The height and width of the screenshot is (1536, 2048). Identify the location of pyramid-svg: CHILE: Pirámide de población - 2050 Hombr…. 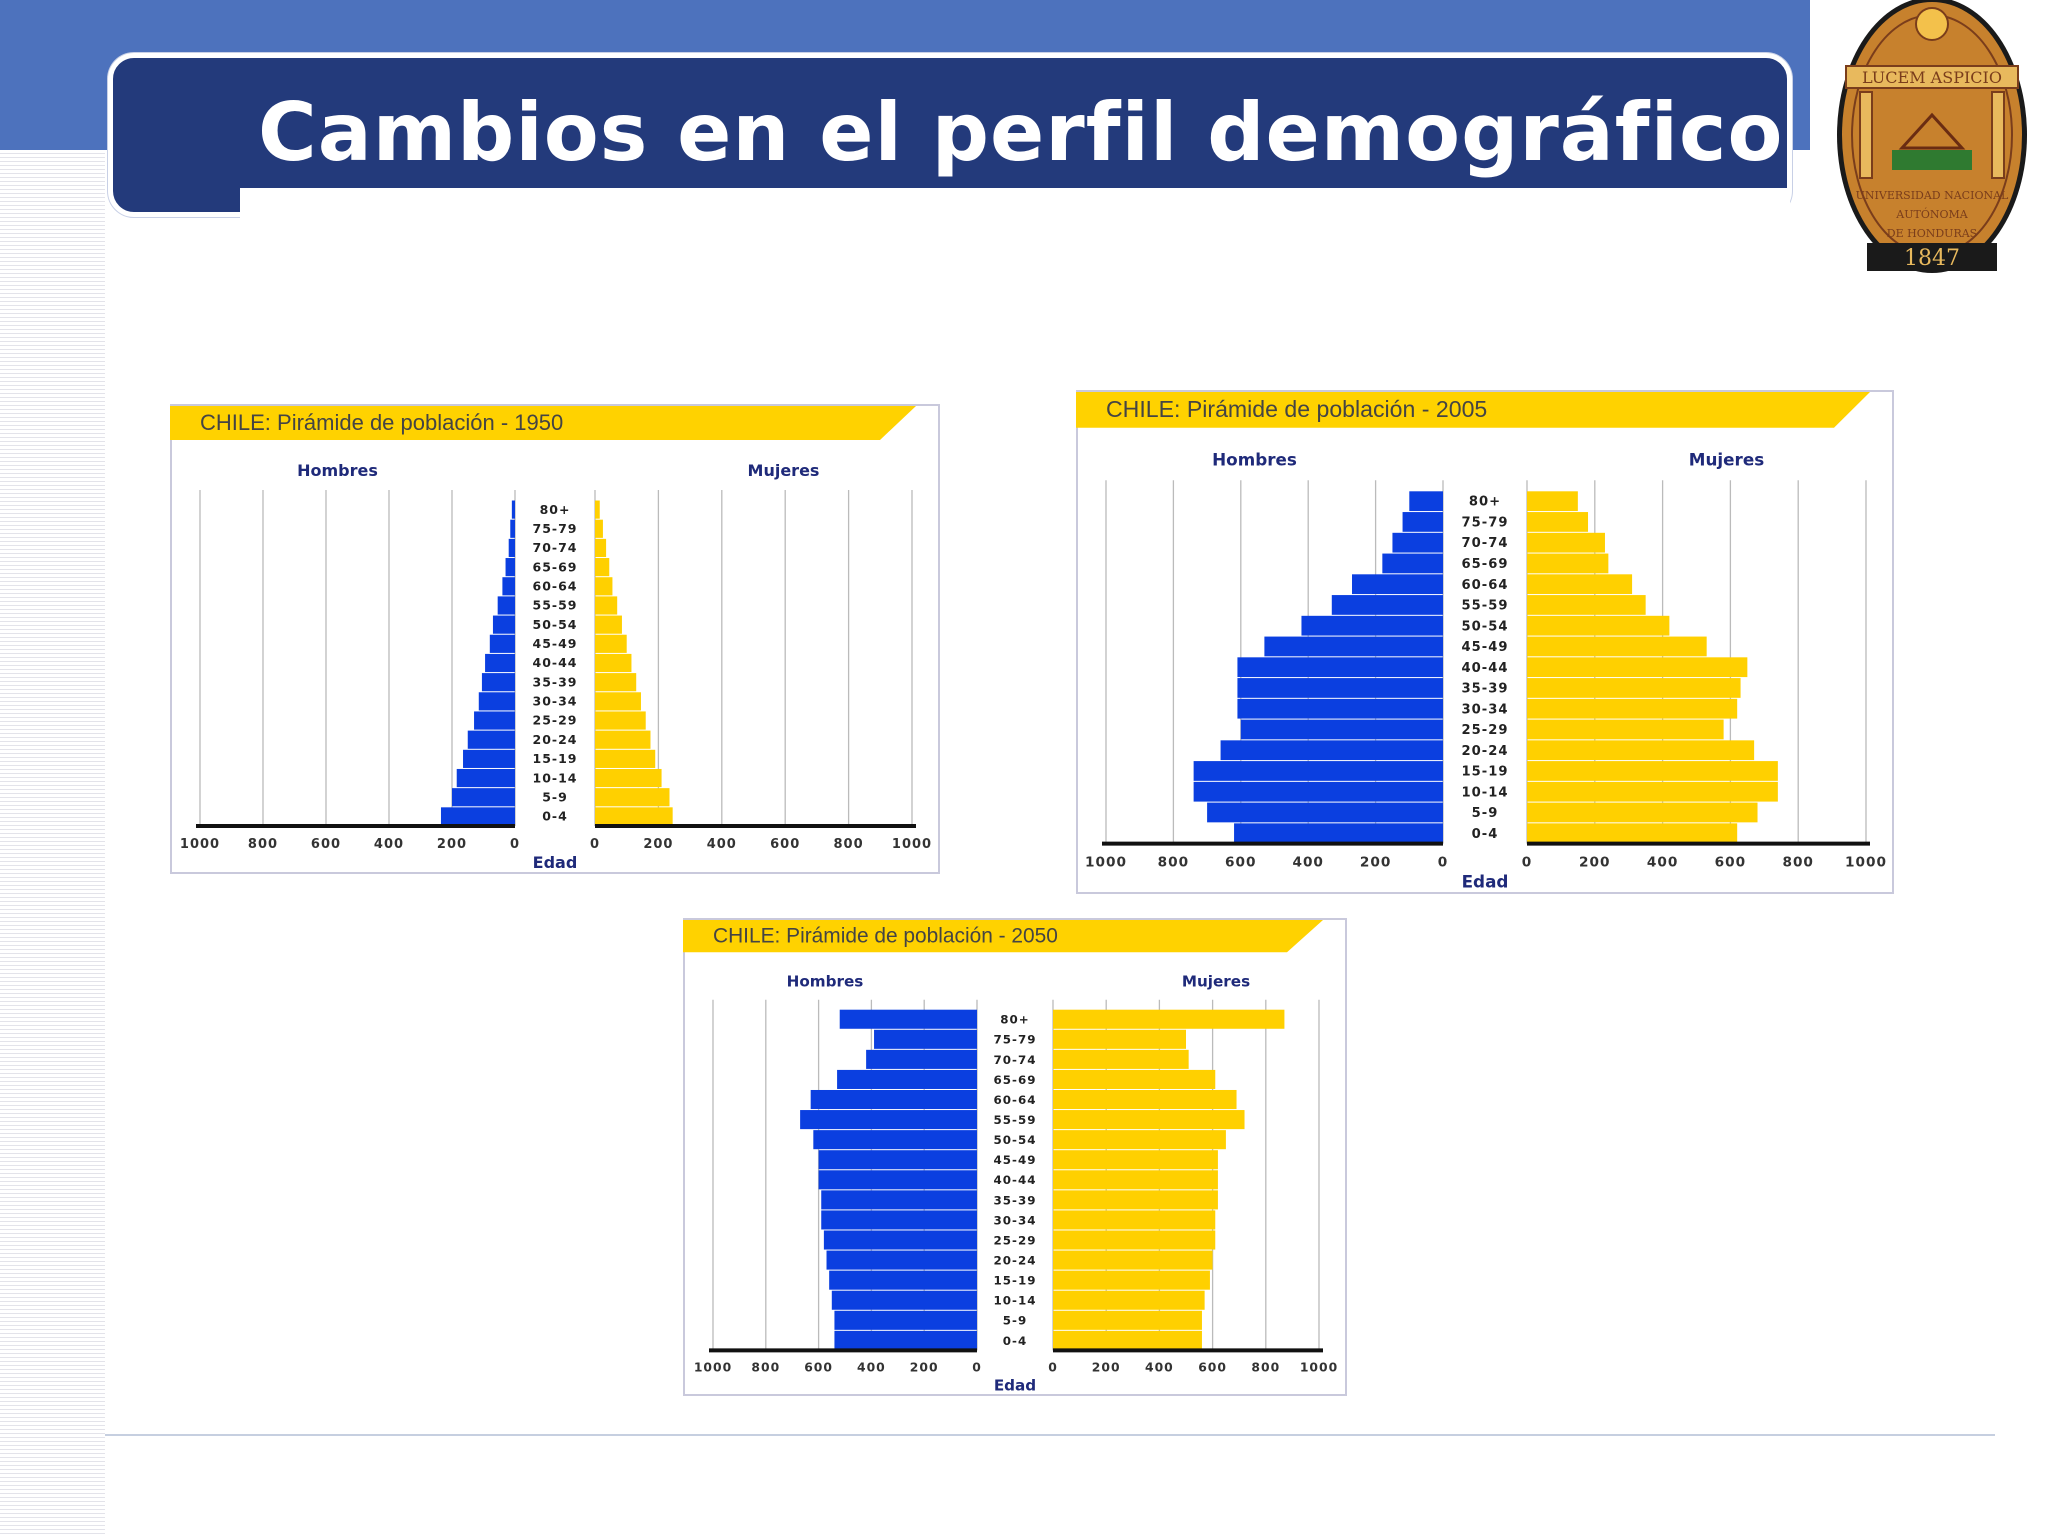
(1015, 1157).